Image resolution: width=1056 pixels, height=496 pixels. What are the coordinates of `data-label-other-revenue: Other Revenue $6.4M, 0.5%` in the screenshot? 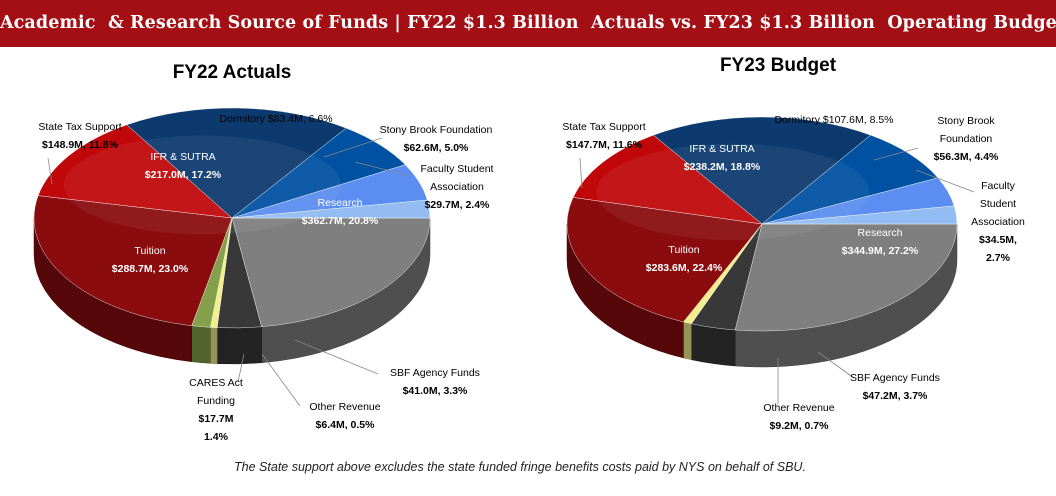 It's located at (344, 416).